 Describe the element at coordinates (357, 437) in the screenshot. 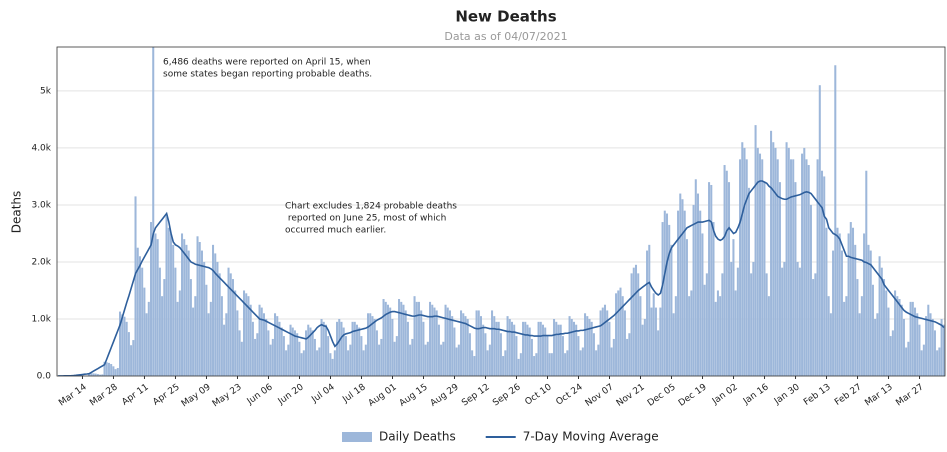

I see `legend-swatch` at that location.